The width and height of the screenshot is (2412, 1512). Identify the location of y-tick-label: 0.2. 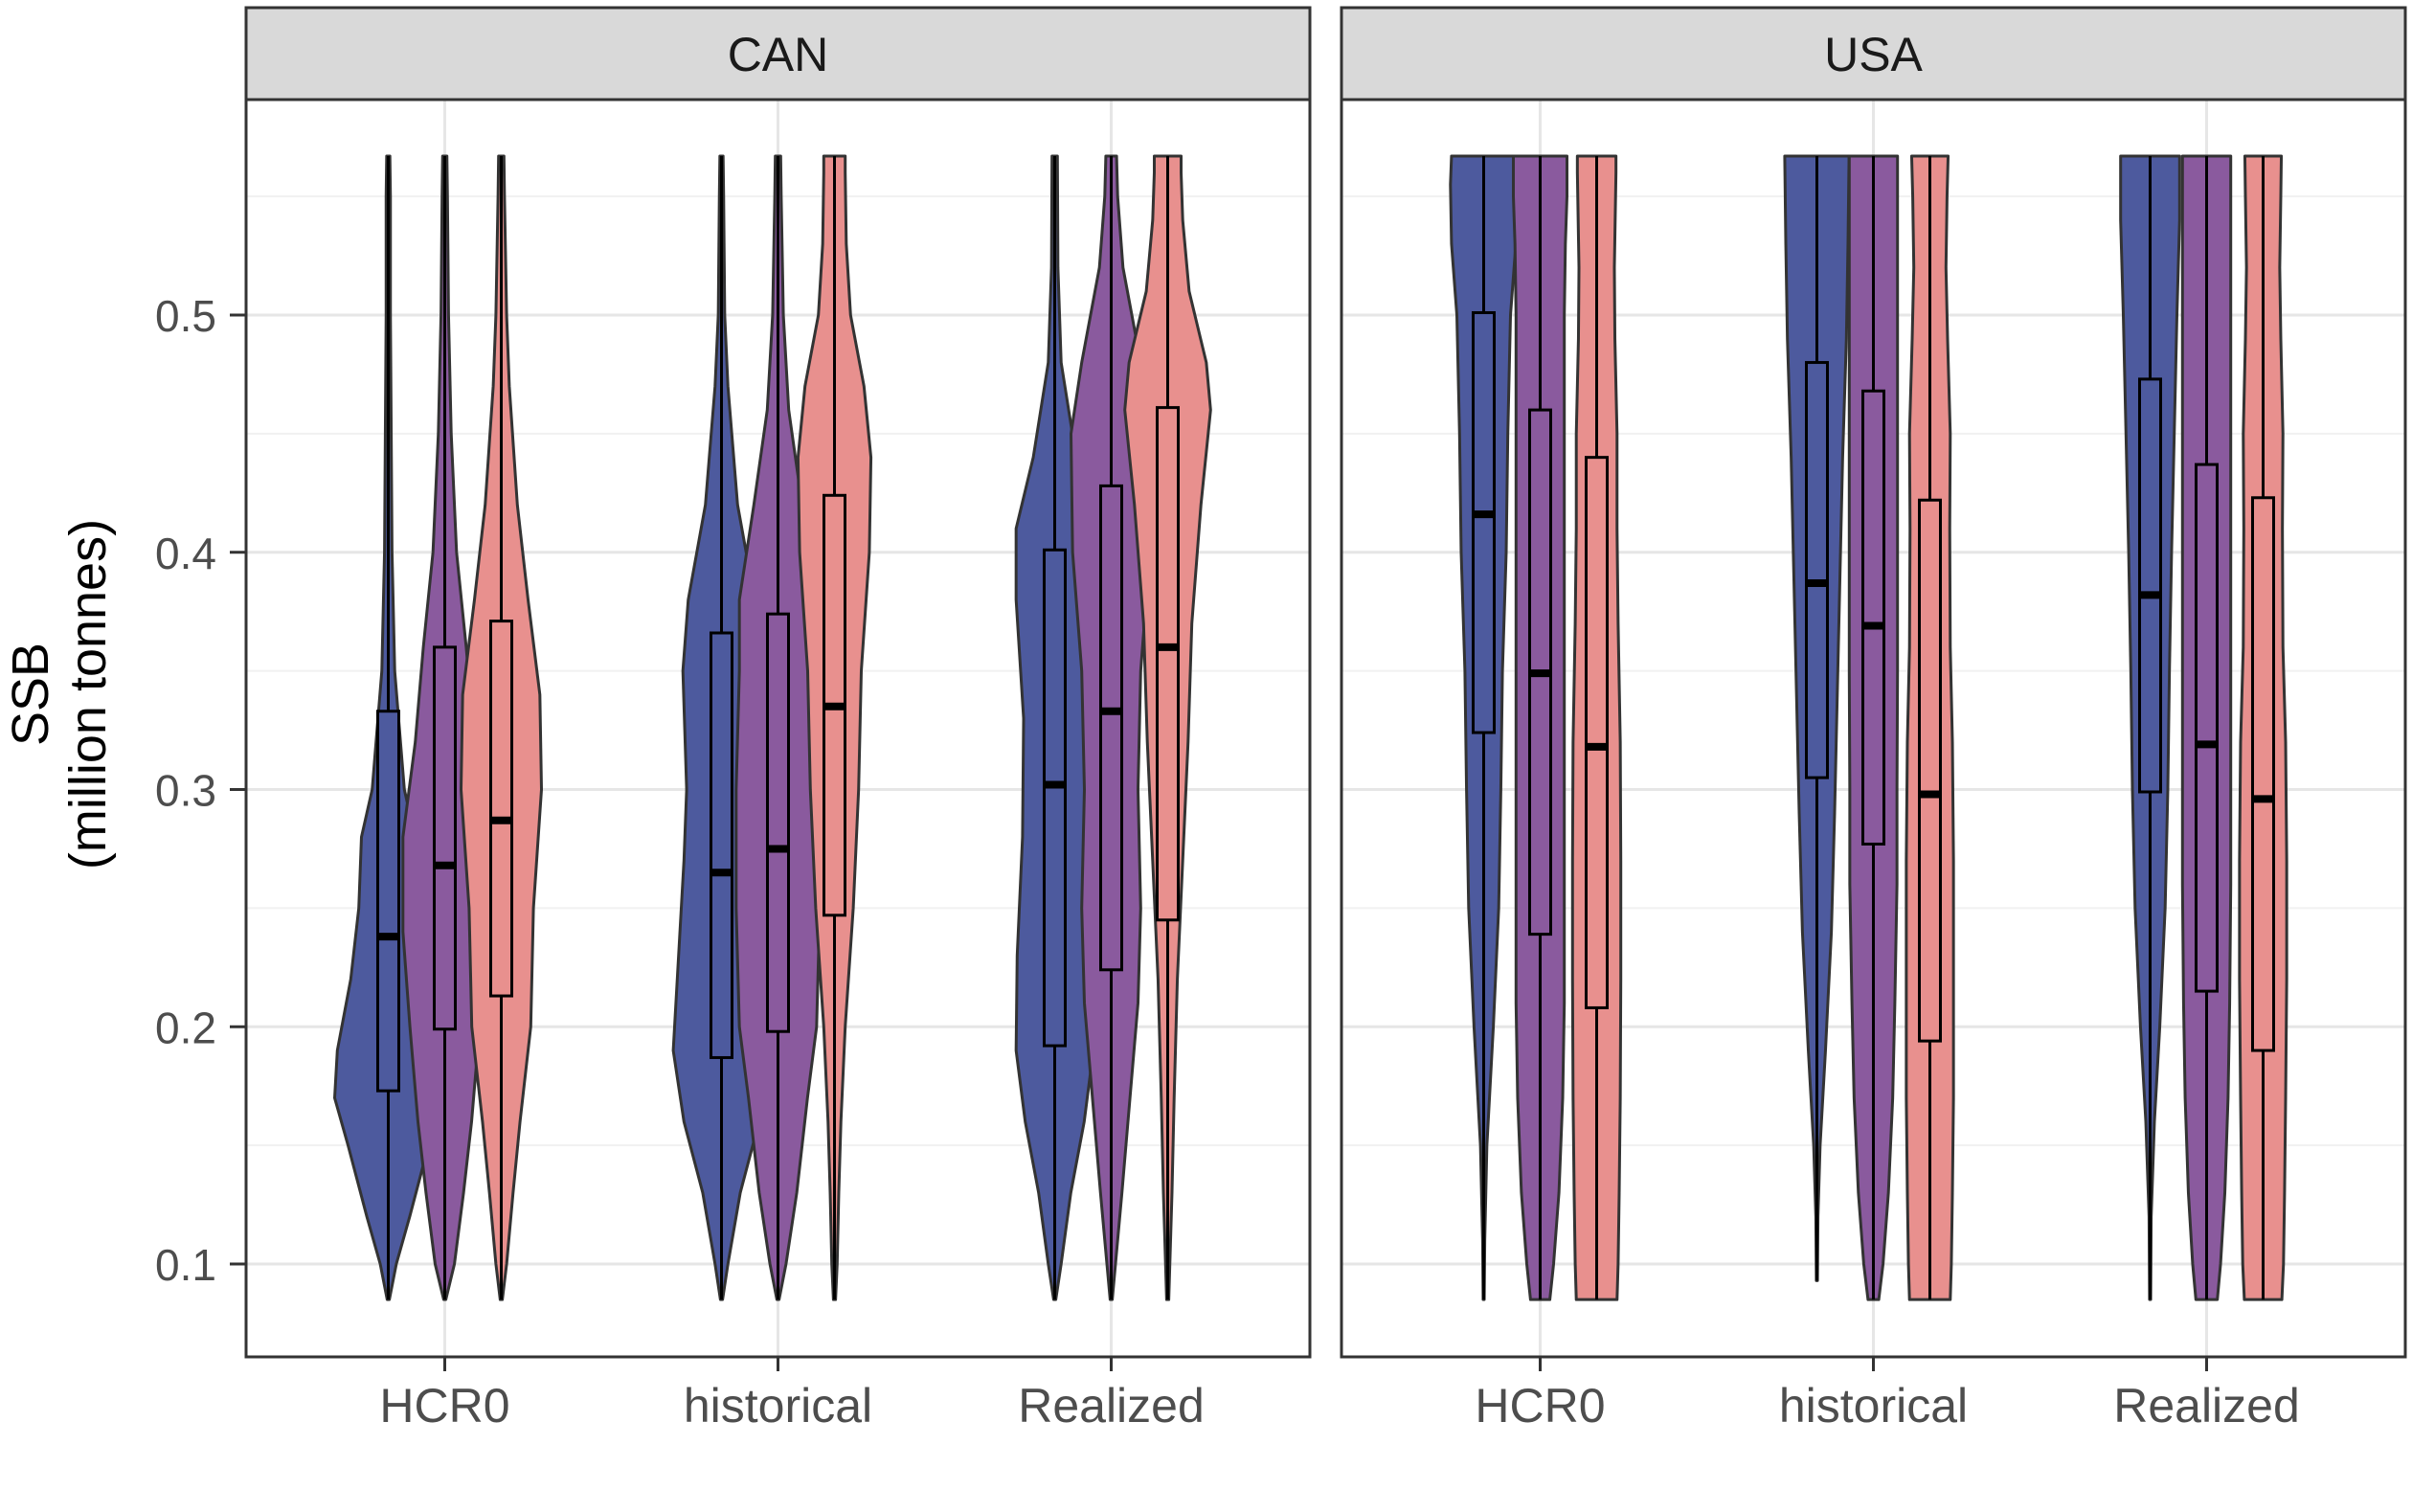
(185, 1027).